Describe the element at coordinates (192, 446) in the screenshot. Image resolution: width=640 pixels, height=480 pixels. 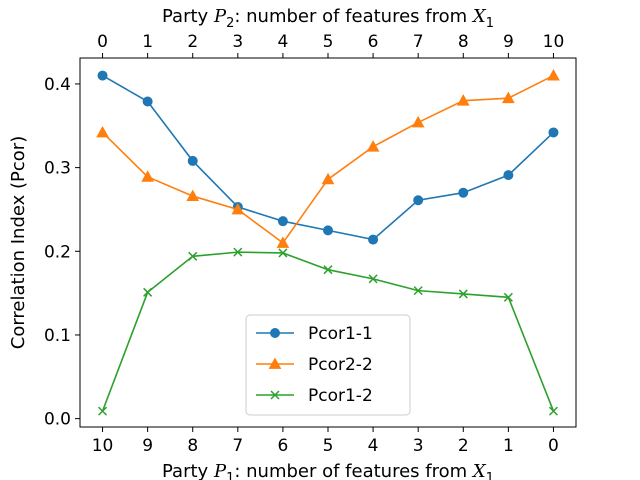
I see `bottom-x-tick-label: 8` at that location.